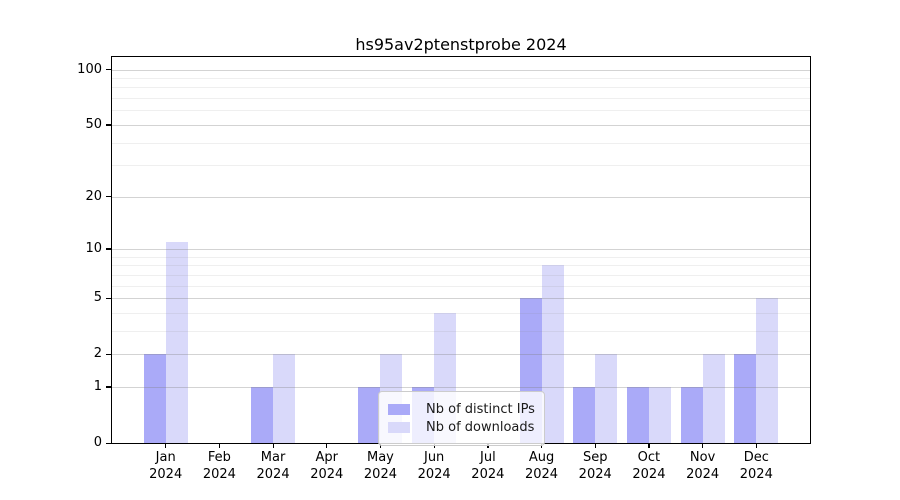  What do you see at coordinates (154, 398) in the screenshot?
I see `bar-ips-jan` at bounding box center [154, 398].